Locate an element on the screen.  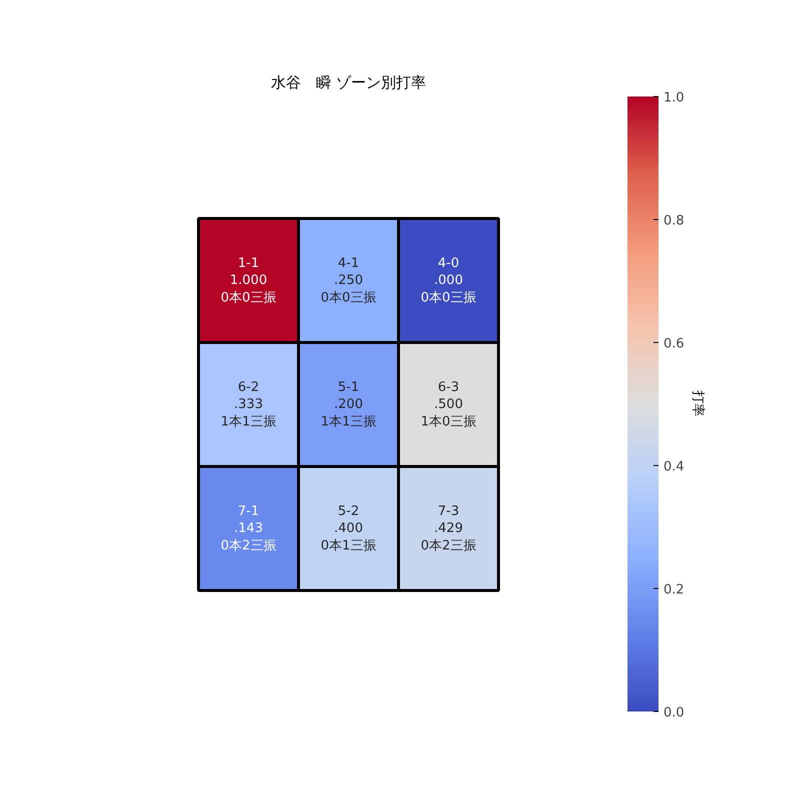
color-bar-label: 1.0 is located at coordinates (674, 98).